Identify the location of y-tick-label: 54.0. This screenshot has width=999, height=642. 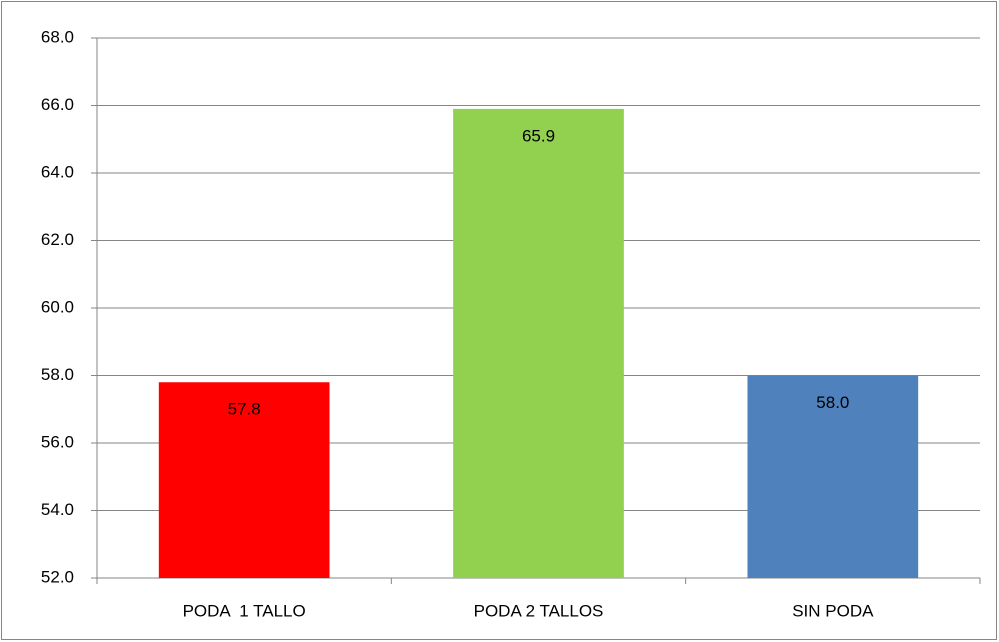
(57, 509).